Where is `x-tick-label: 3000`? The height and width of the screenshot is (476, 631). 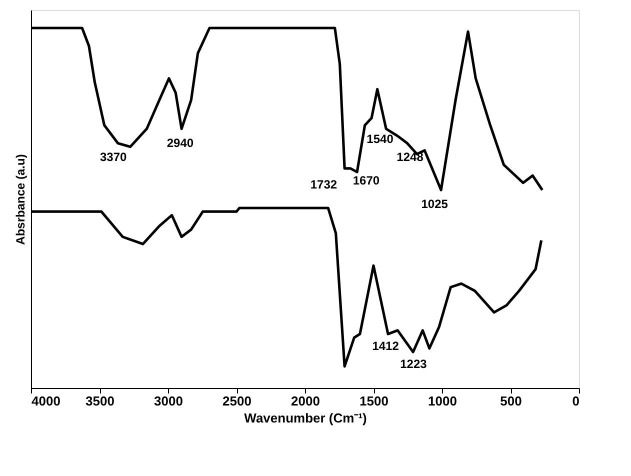
x-tick-label: 3000 is located at coordinates (168, 401).